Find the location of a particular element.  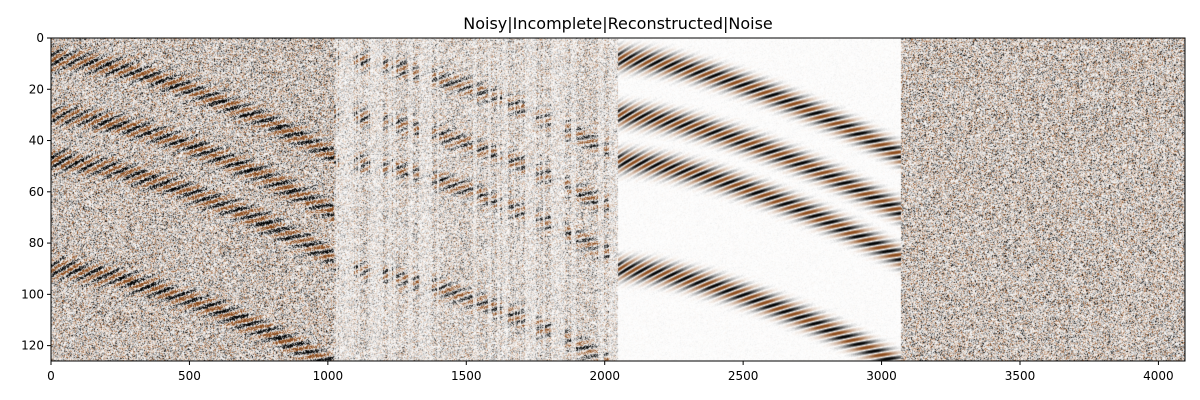

y-tick-label: 60 is located at coordinates (36, 192).